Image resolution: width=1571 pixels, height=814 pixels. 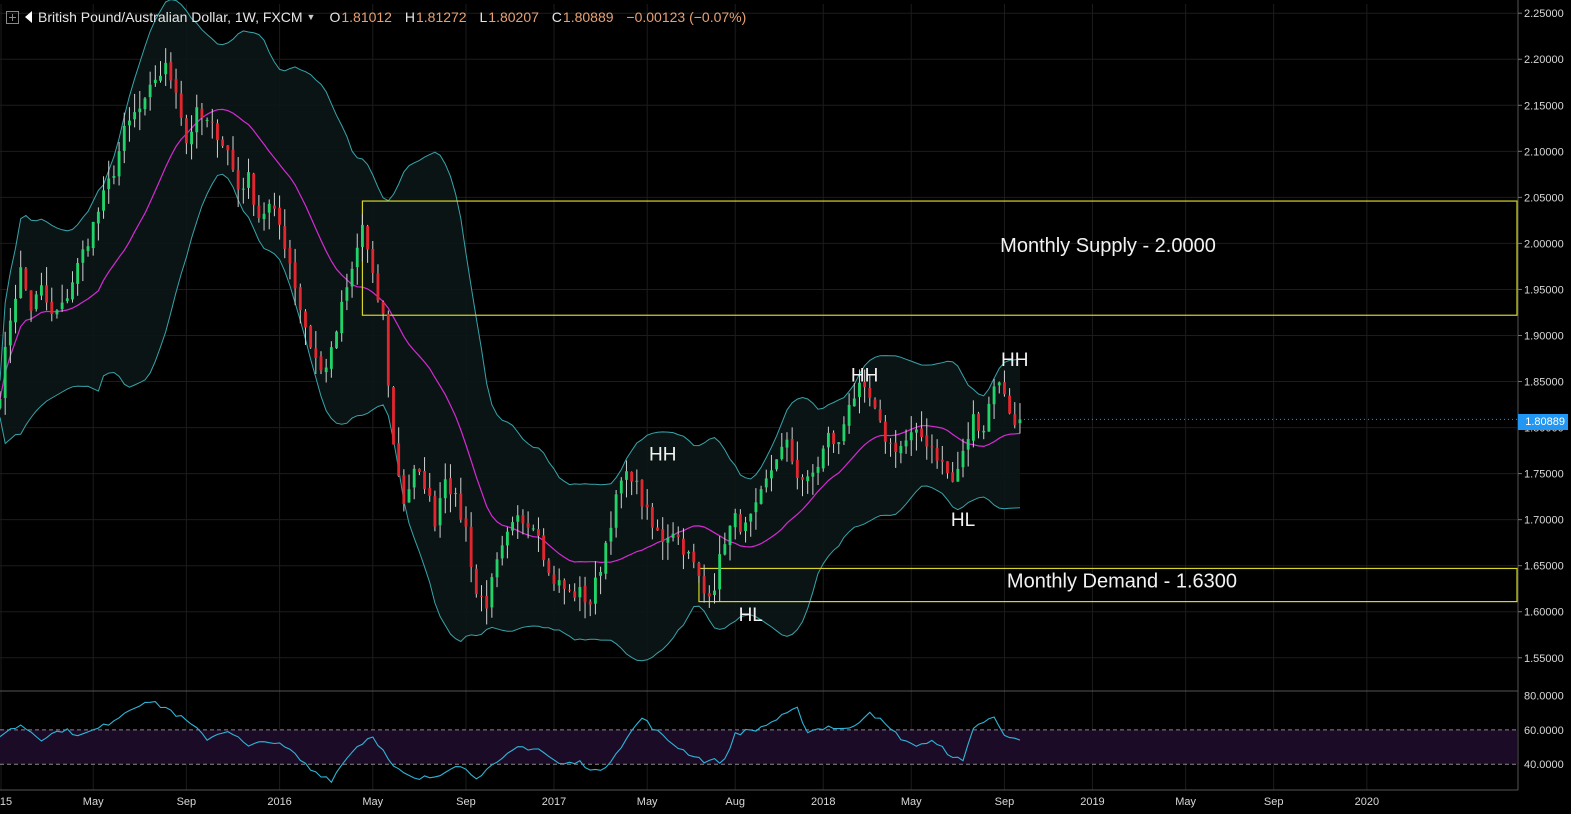 What do you see at coordinates (1367, 802) in the screenshot?
I see `time-tick-label: 2020` at bounding box center [1367, 802].